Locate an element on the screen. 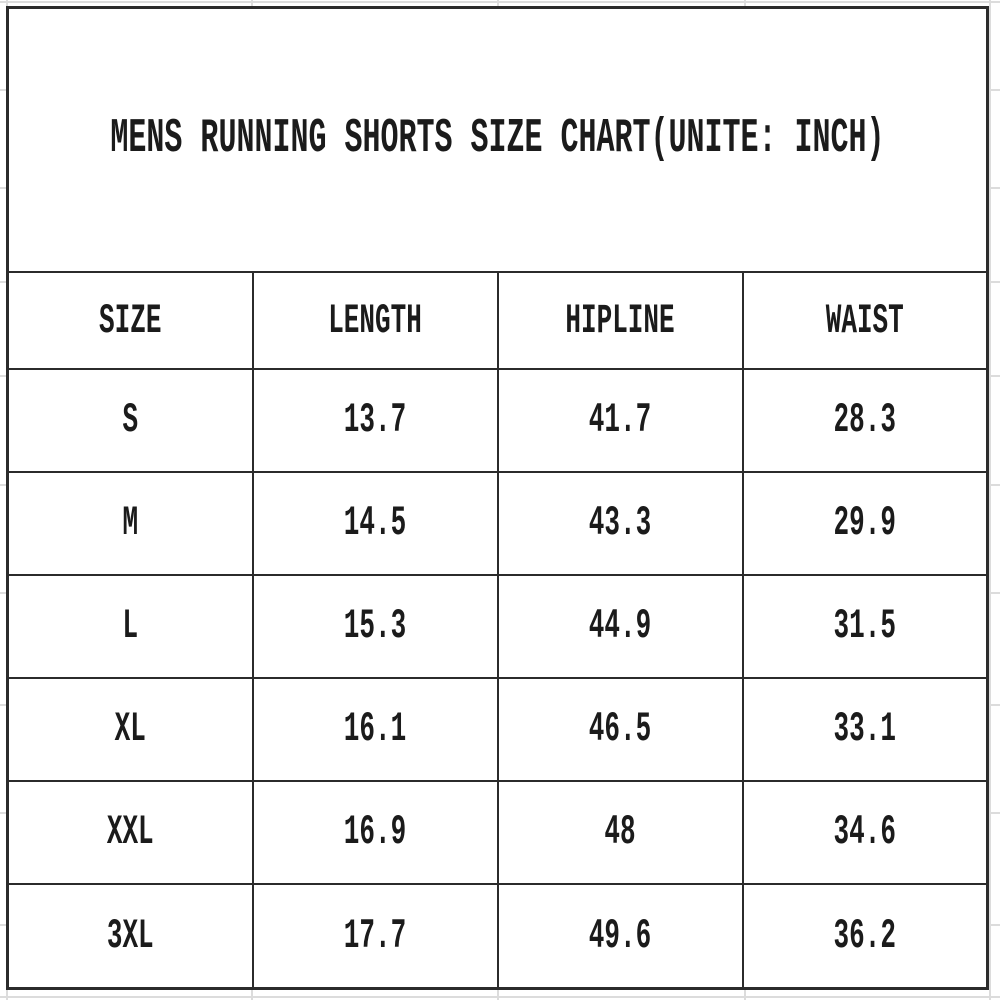 This screenshot has height=1000, width=1000. table-cell: 16.1 is located at coordinates (375, 729).